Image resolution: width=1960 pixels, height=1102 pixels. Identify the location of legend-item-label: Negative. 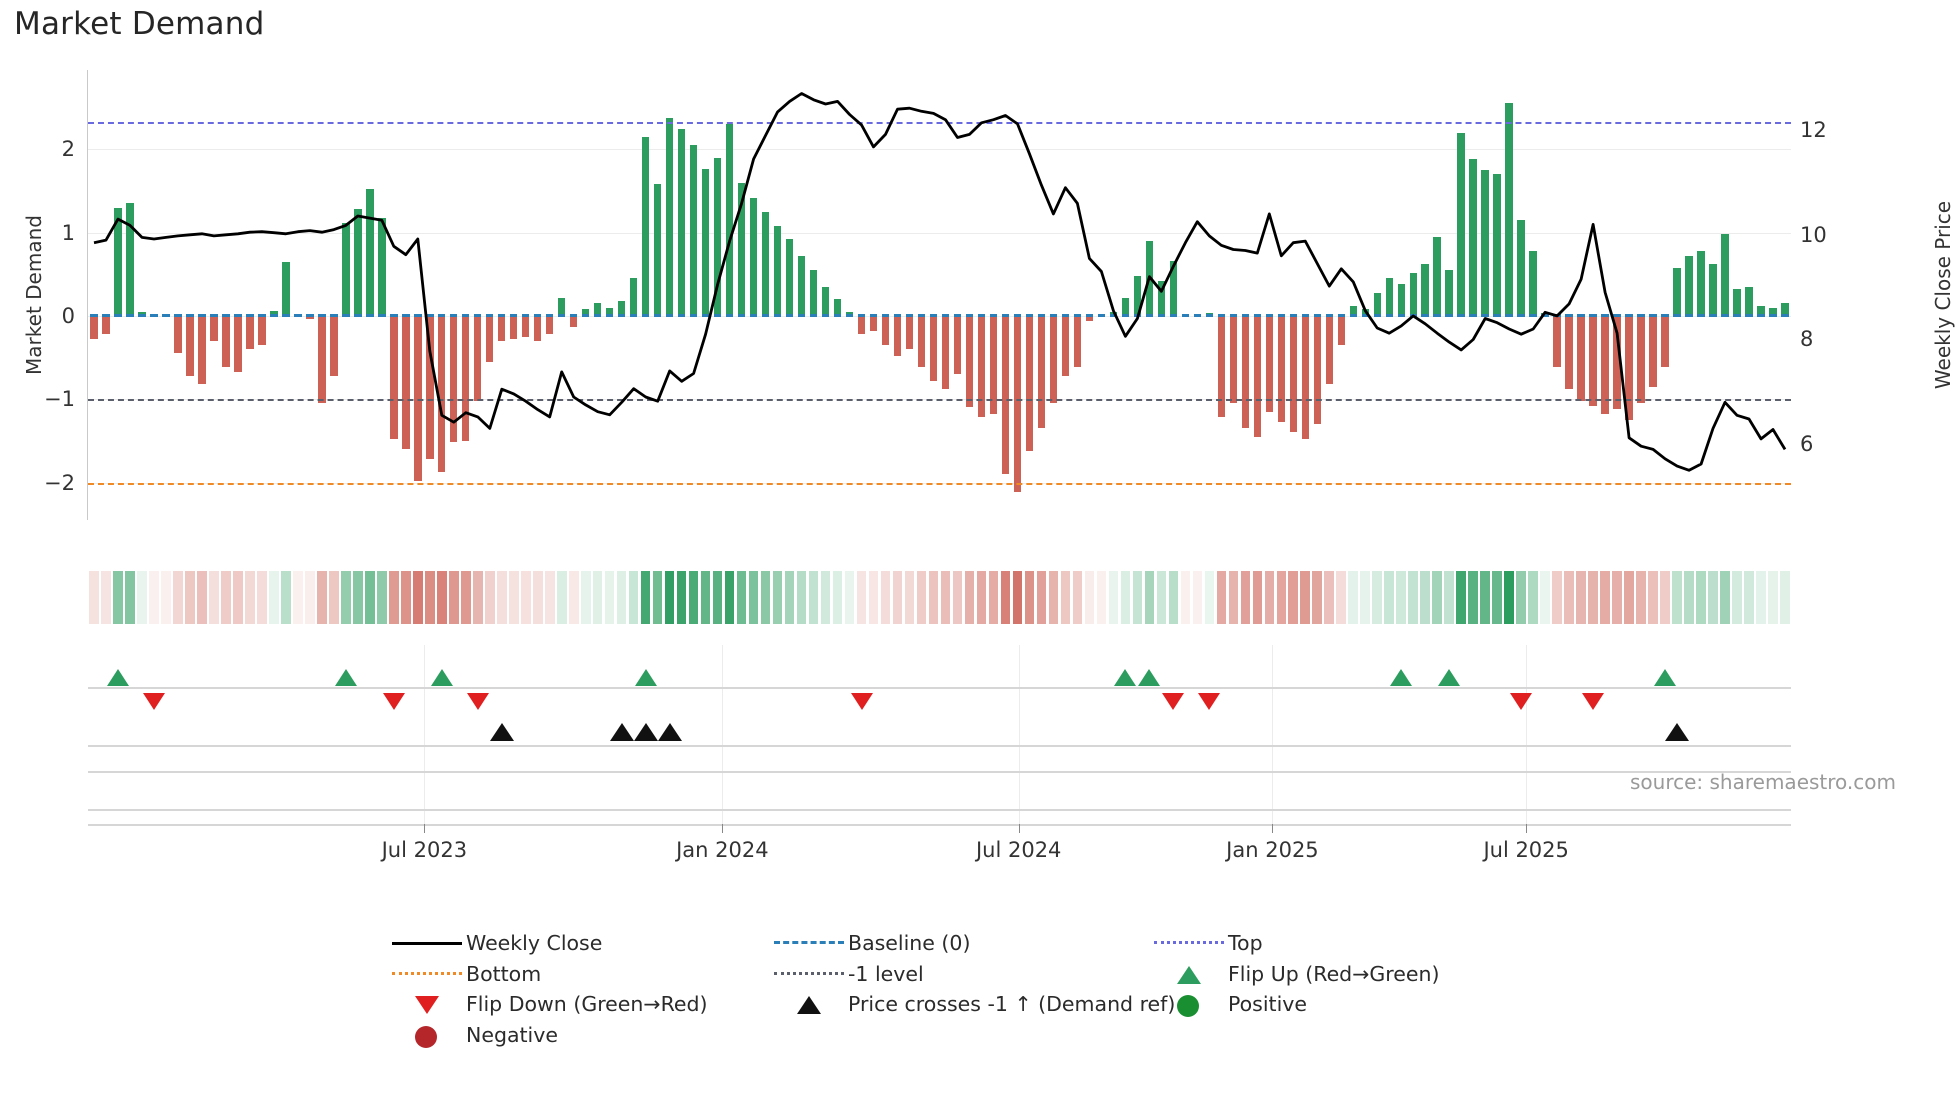
(512, 1034).